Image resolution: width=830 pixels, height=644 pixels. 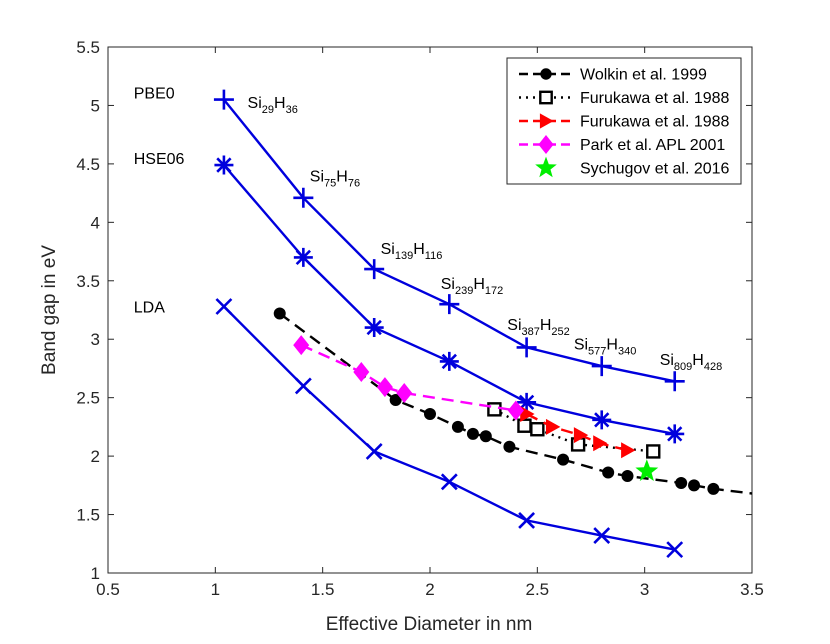 I want to click on x-tick-label: 0.5, so click(x=108, y=589).